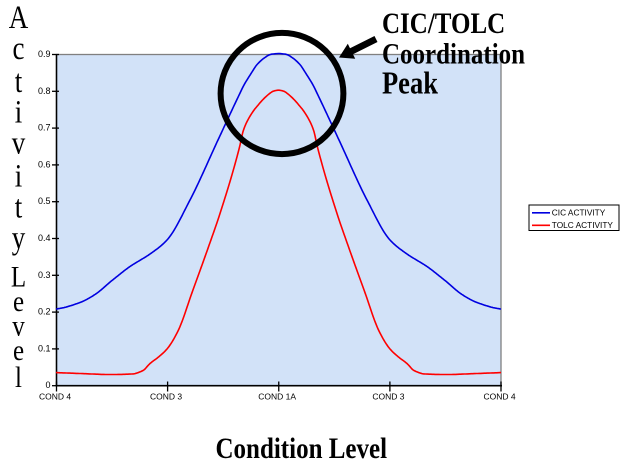 This screenshot has width=625, height=474. I want to click on svg-text: c, so click(19, 49).